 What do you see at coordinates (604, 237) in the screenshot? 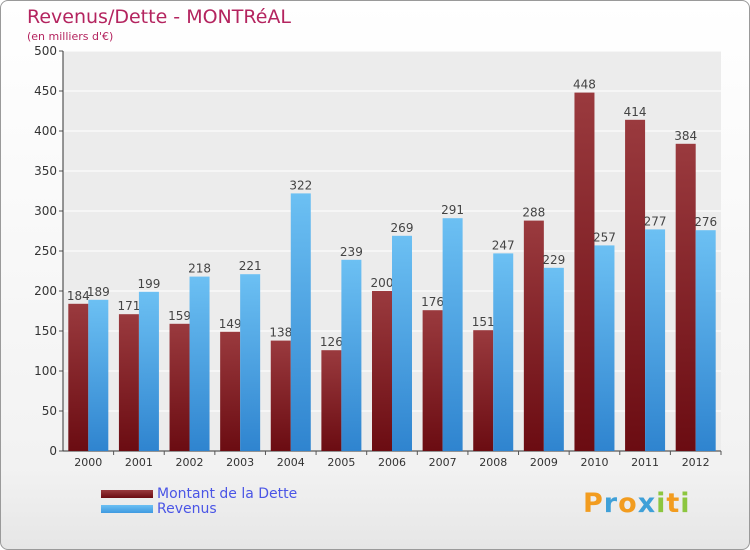
I see `data-label-revenus: 257` at bounding box center [604, 237].